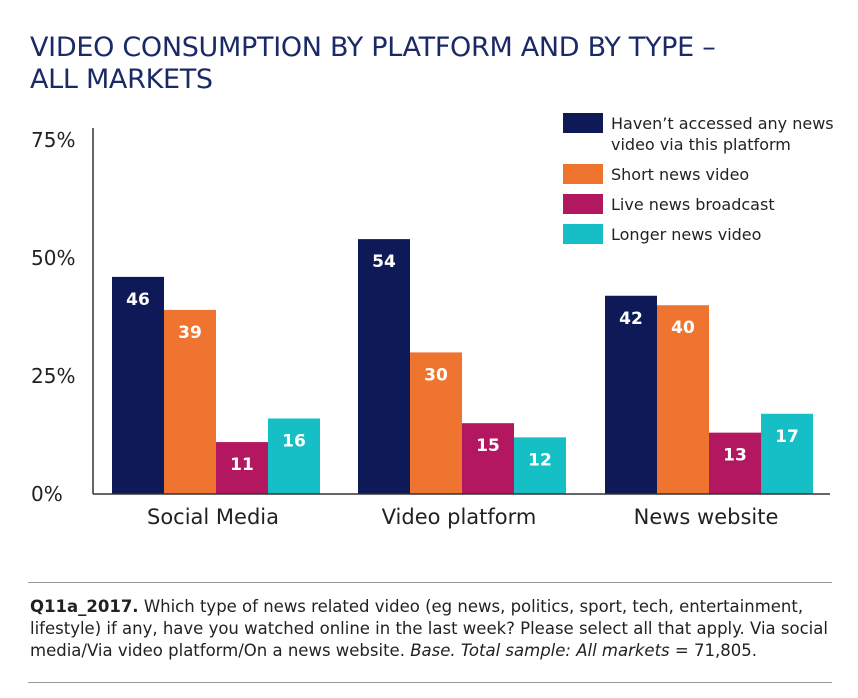 The height and width of the screenshot is (698, 858). I want to click on footnote-top-rule, so click(430, 582).